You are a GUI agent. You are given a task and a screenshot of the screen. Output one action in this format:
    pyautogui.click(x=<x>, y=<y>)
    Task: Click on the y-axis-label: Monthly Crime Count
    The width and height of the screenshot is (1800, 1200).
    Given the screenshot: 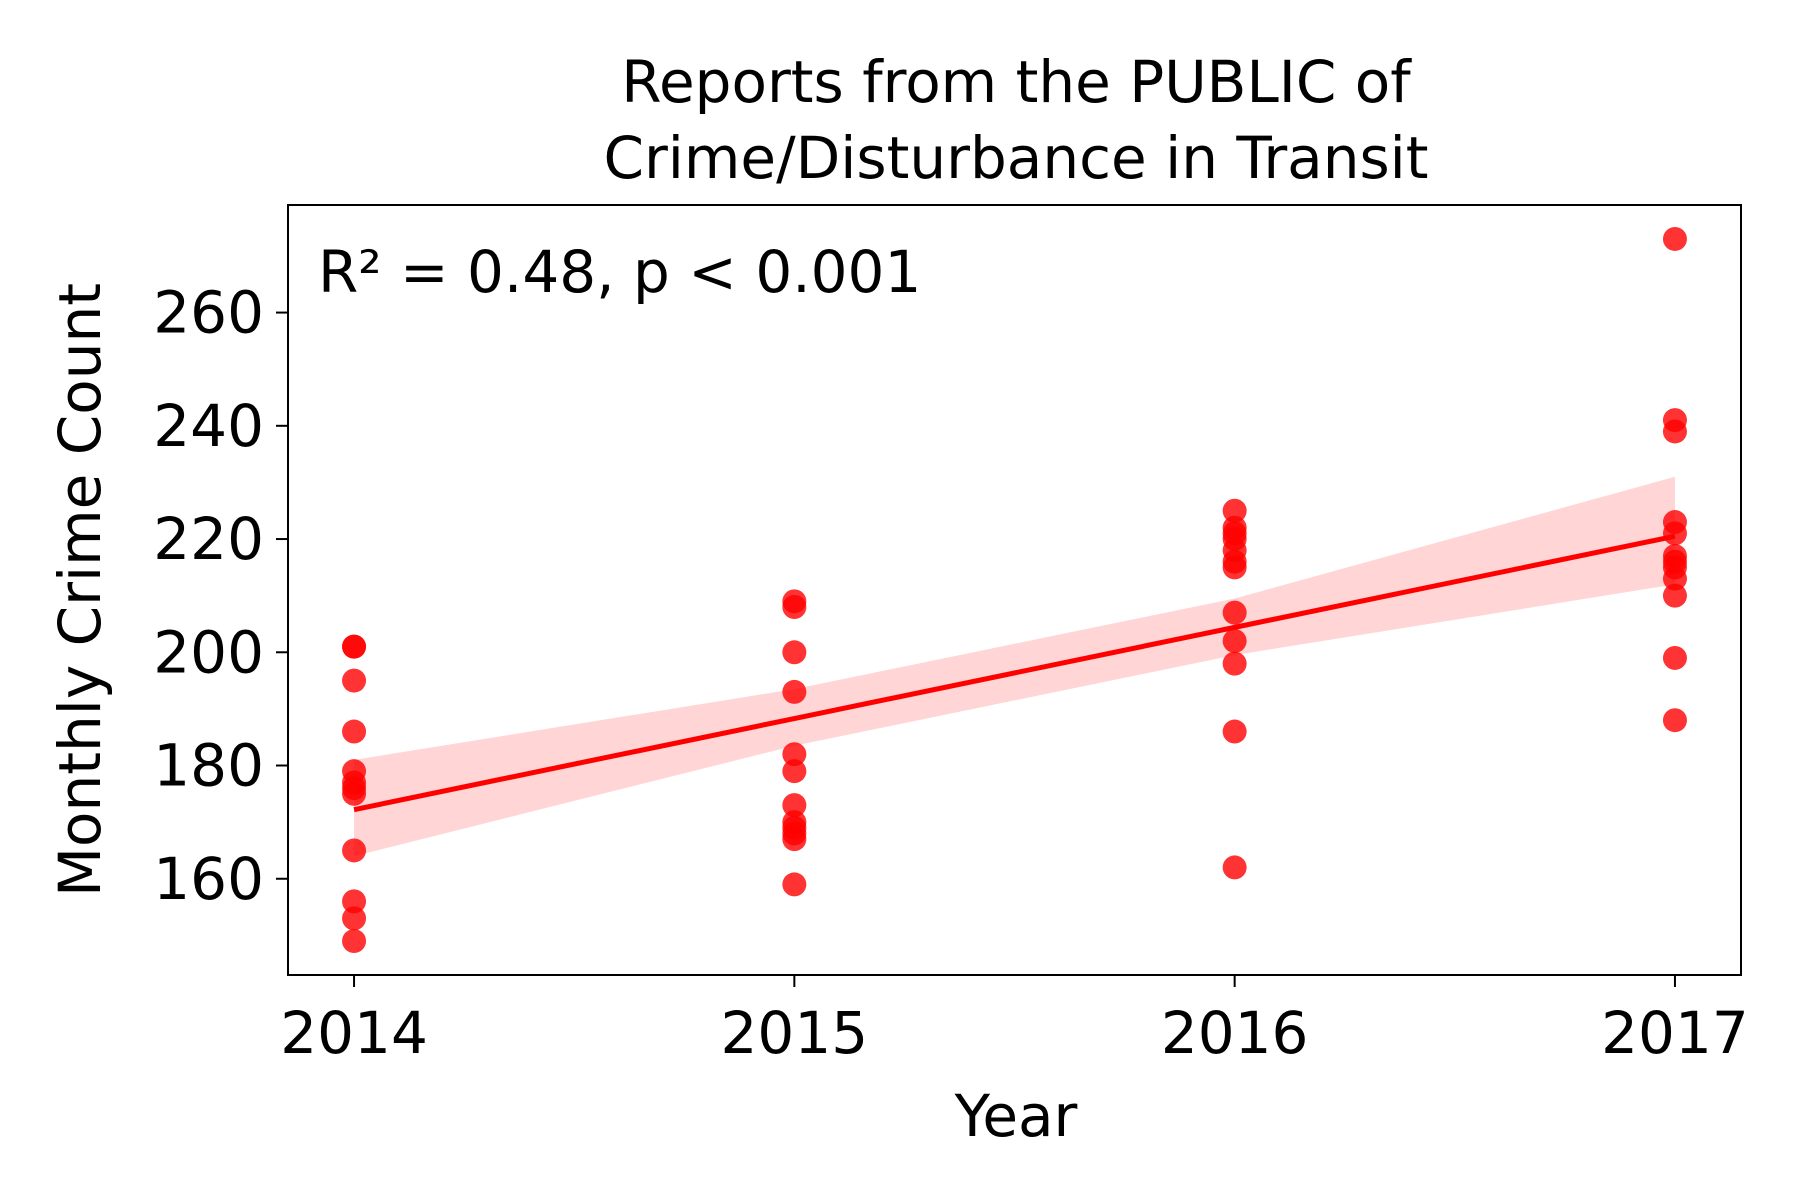 What is the action you would take?
    pyautogui.click(x=80, y=590)
    